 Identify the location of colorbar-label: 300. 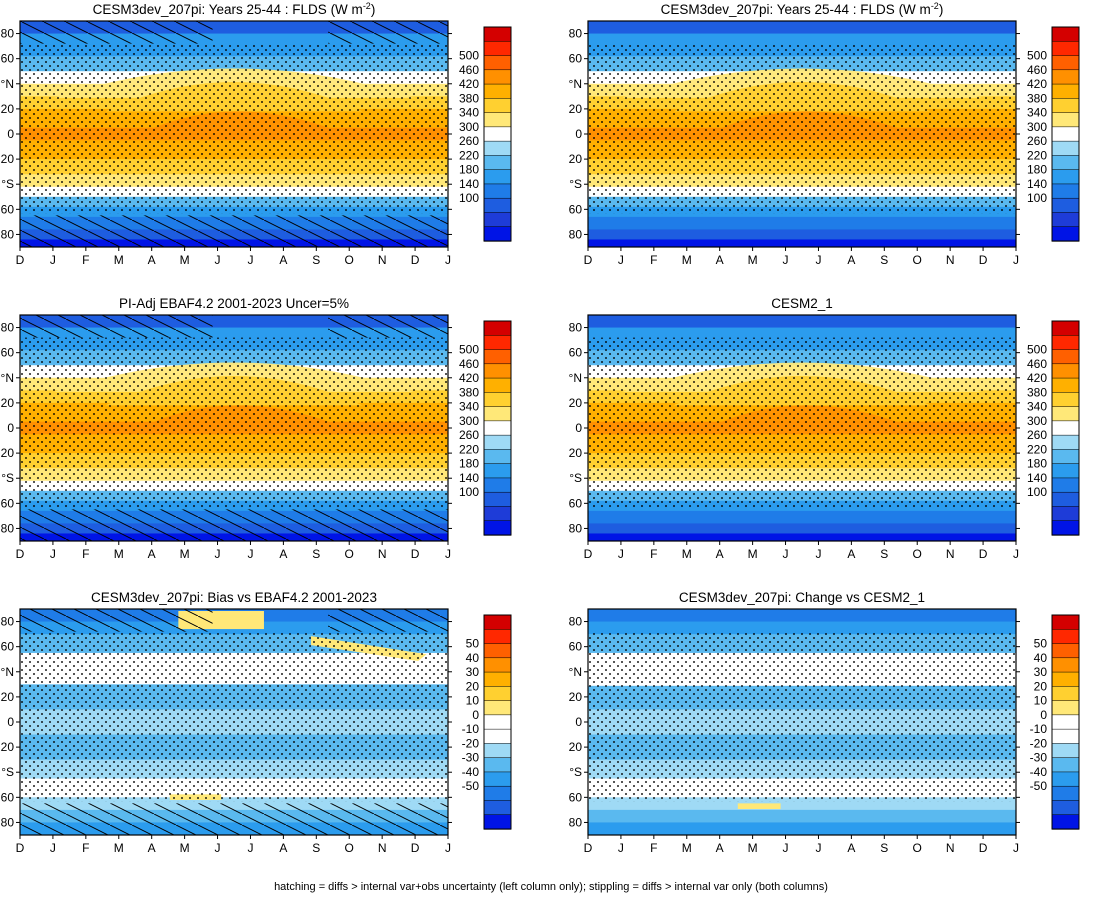
(469, 421).